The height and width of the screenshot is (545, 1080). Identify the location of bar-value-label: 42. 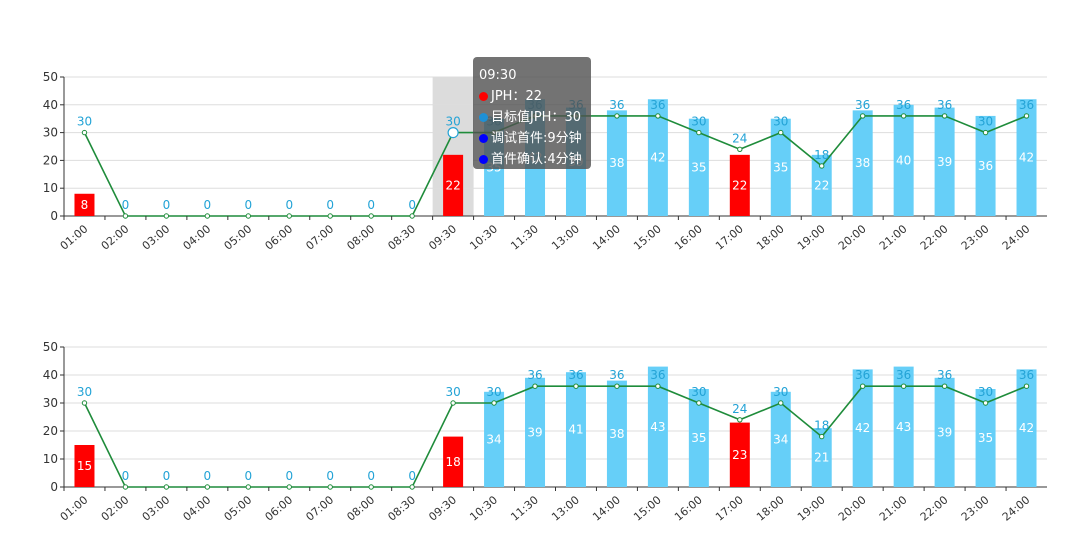
(657, 158).